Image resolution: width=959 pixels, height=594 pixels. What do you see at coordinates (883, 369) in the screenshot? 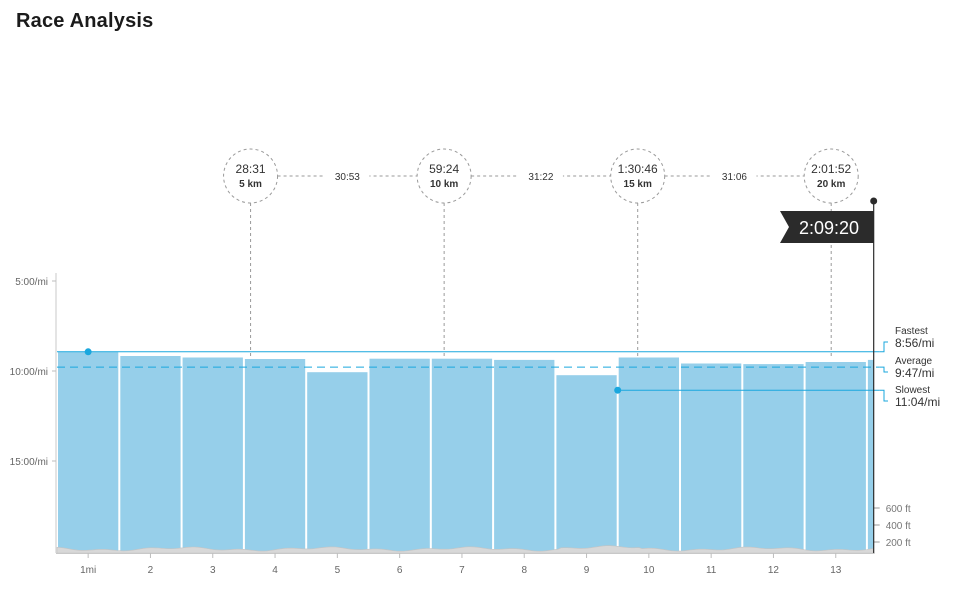
I see `average-label-connector` at bounding box center [883, 369].